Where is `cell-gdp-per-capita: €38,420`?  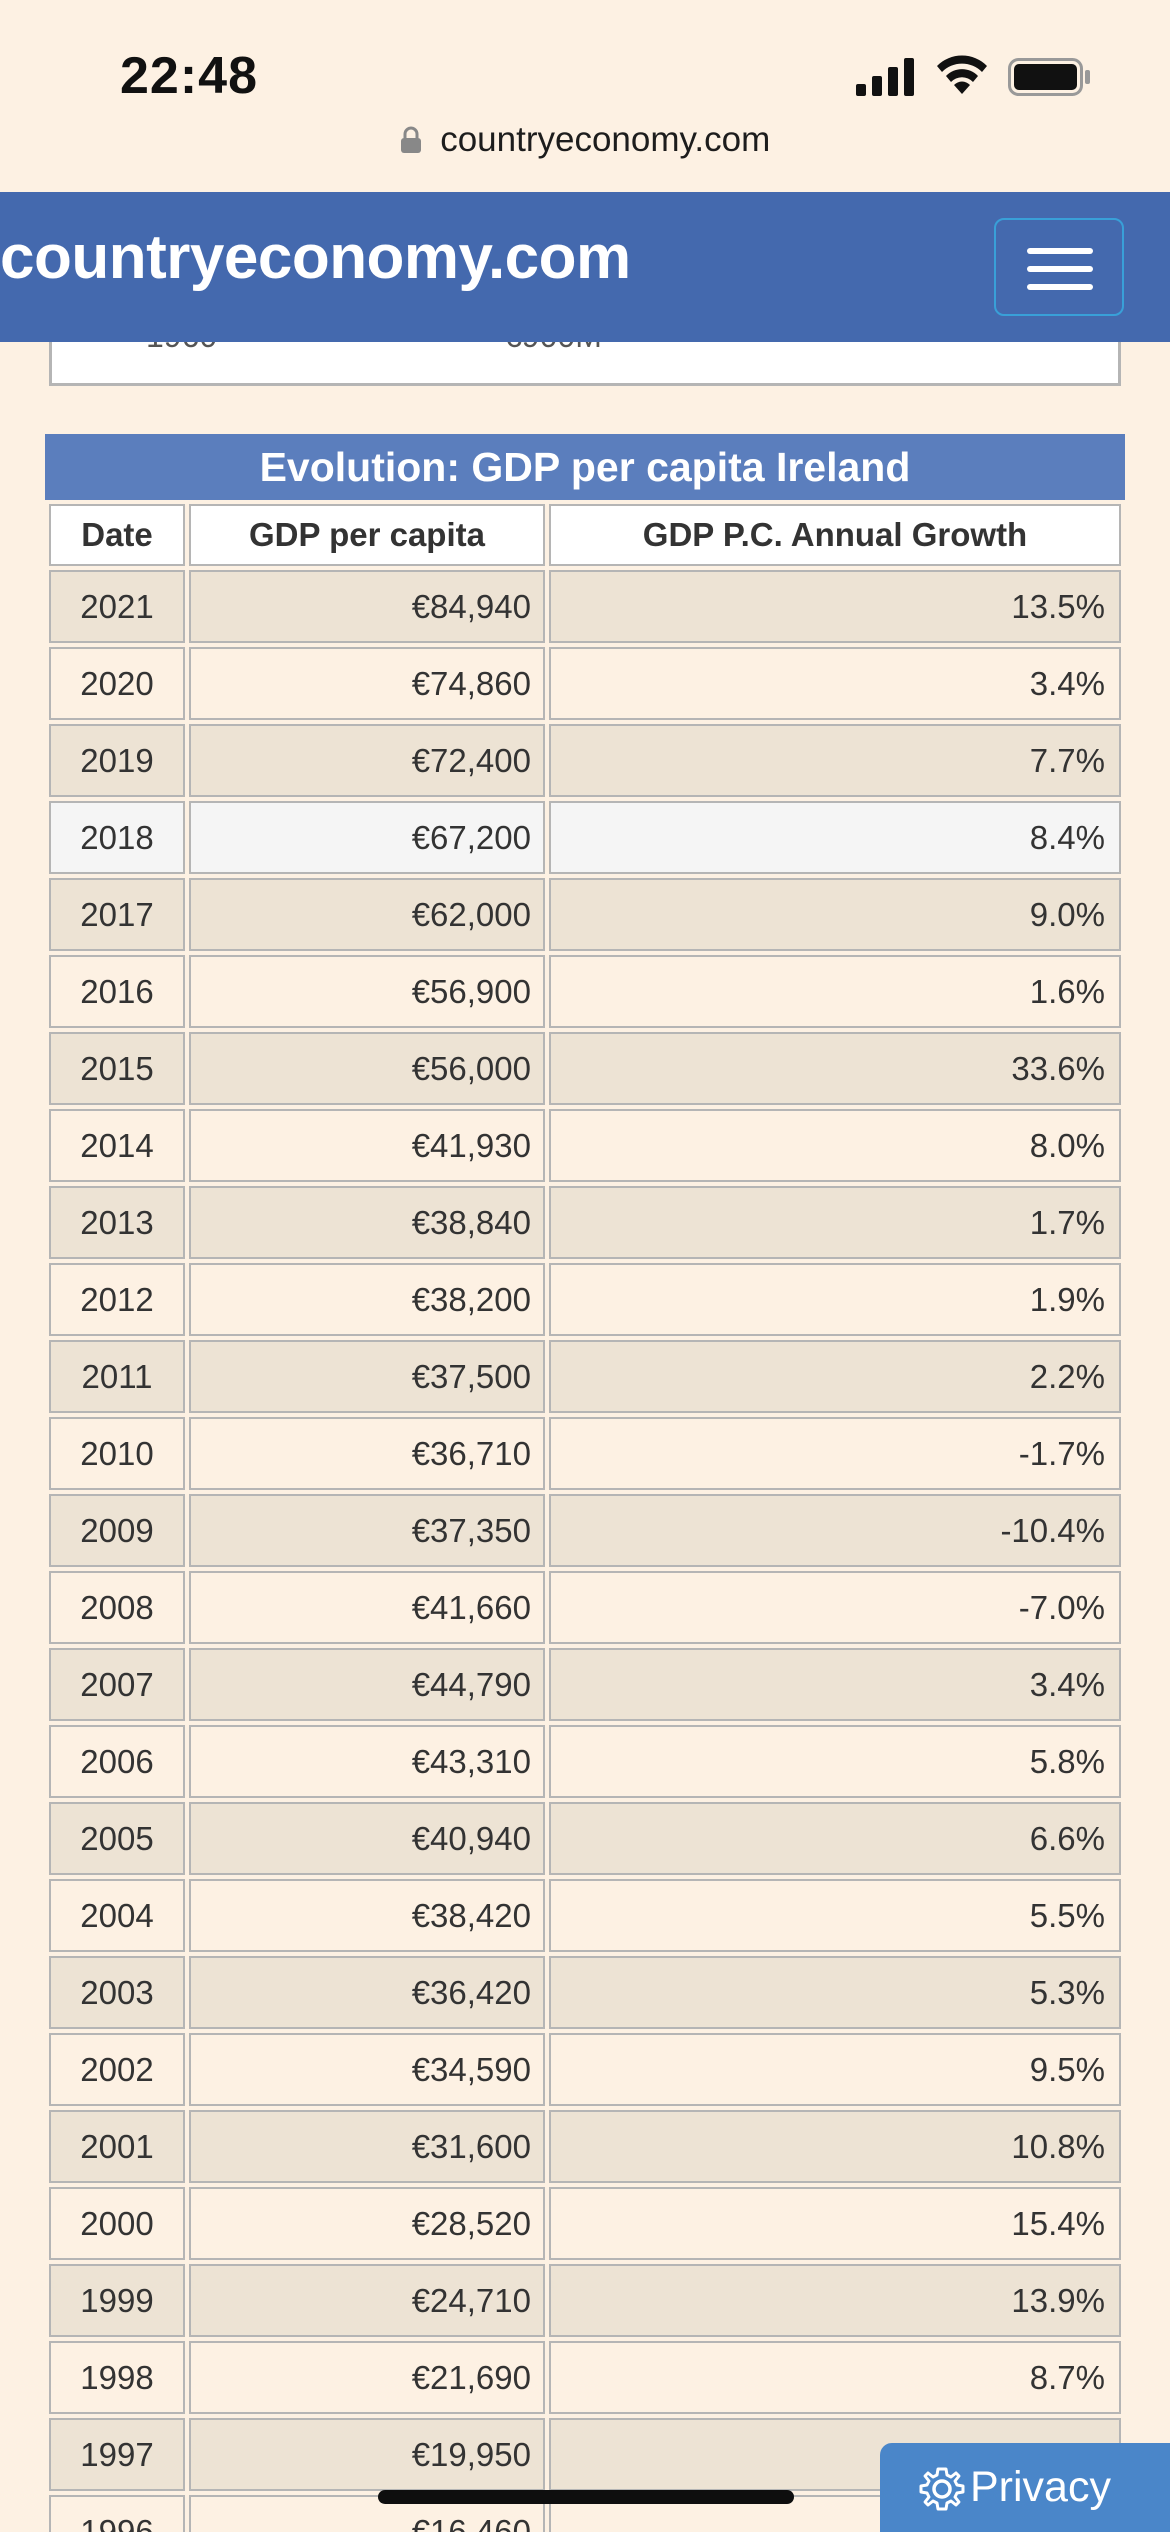 cell-gdp-per-capita: €38,420 is located at coordinates (367, 1915).